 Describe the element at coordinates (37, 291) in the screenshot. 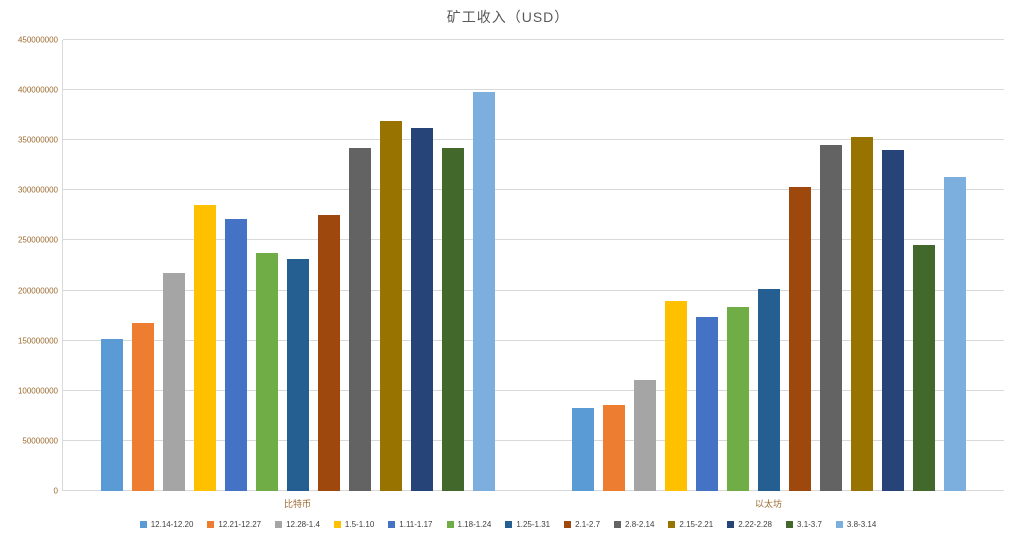

I see `y-axis-tick-label: 200000000` at that location.